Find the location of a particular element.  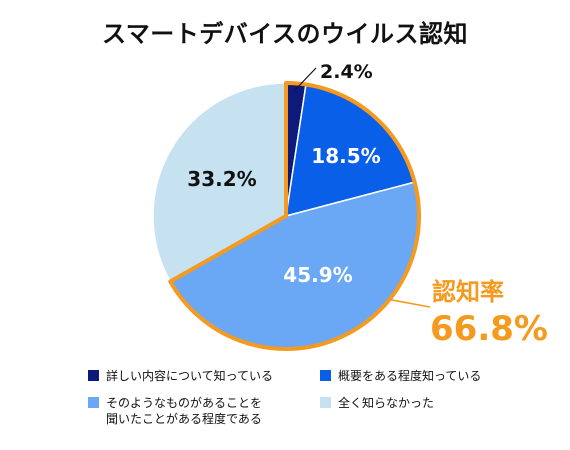

slice-value-label: 2.4% is located at coordinates (346, 72).